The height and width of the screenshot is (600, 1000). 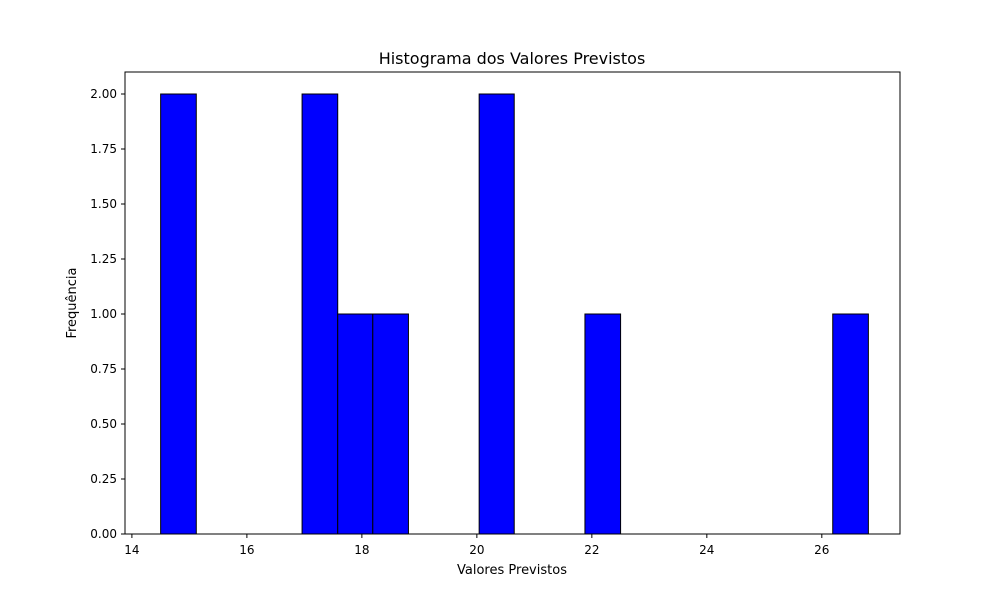 What do you see at coordinates (103, 204) in the screenshot?
I see `y-tick-label-6: 1.50` at bounding box center [103, 204].